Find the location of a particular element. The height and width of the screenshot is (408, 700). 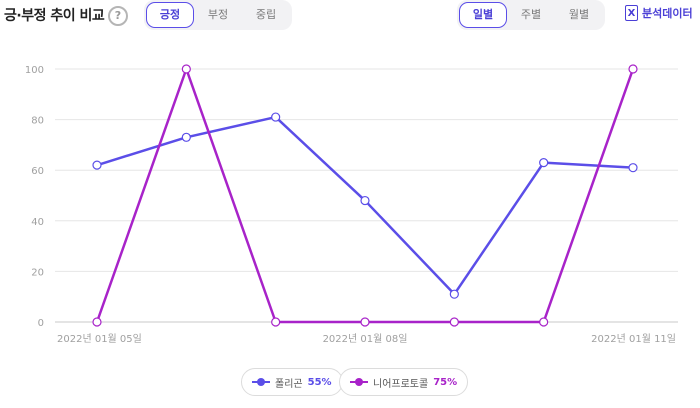

x-tick-label: 2022년 01월 08일 is located at coordinates (365, 339).